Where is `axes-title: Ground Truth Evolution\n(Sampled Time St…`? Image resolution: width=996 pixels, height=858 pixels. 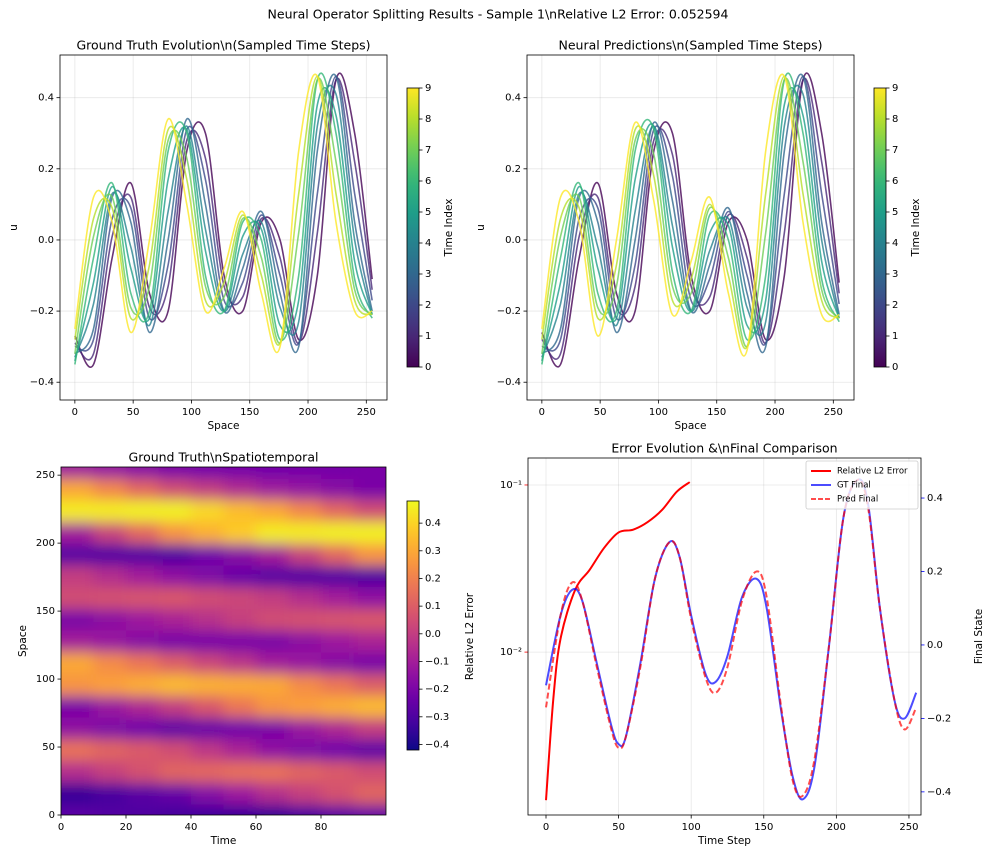 axes-title: Ground Truth Evolution\n(Sampled Time St… is located at coordinates (223, 45).